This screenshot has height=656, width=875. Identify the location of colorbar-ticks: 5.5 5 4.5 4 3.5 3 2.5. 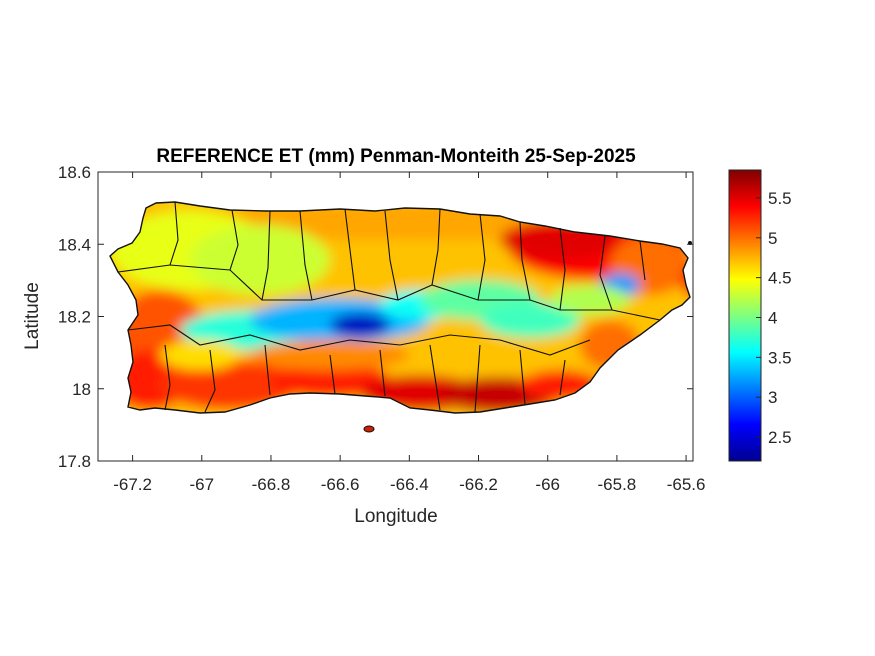
(774, 318).